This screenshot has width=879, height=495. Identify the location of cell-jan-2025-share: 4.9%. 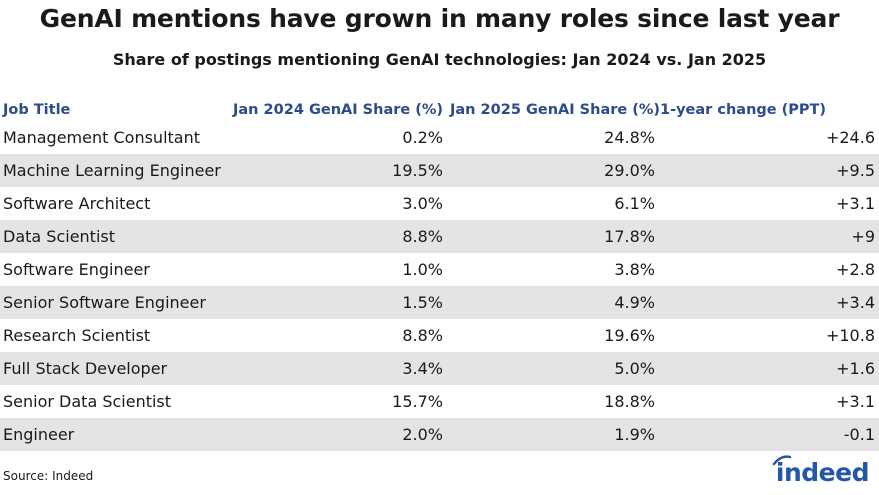
(634, 302).